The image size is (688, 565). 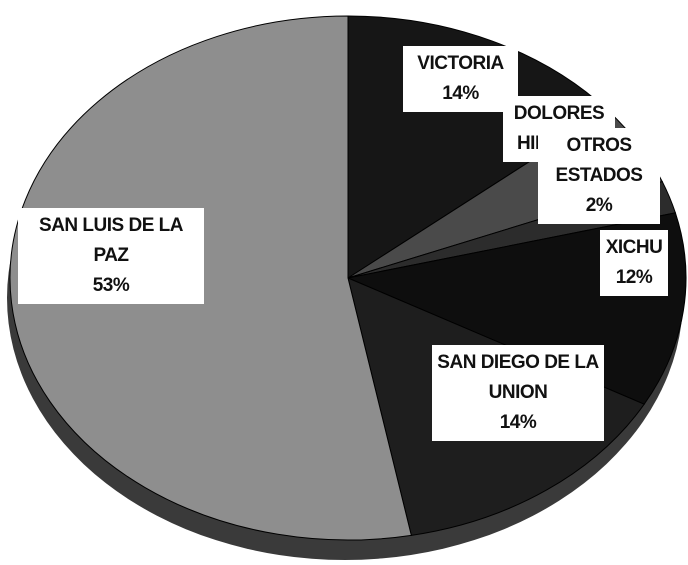 What do you see at coordinates (634, 277) in the screenshot?
I see `value-label: 12%` at bounding box center [634, 277].